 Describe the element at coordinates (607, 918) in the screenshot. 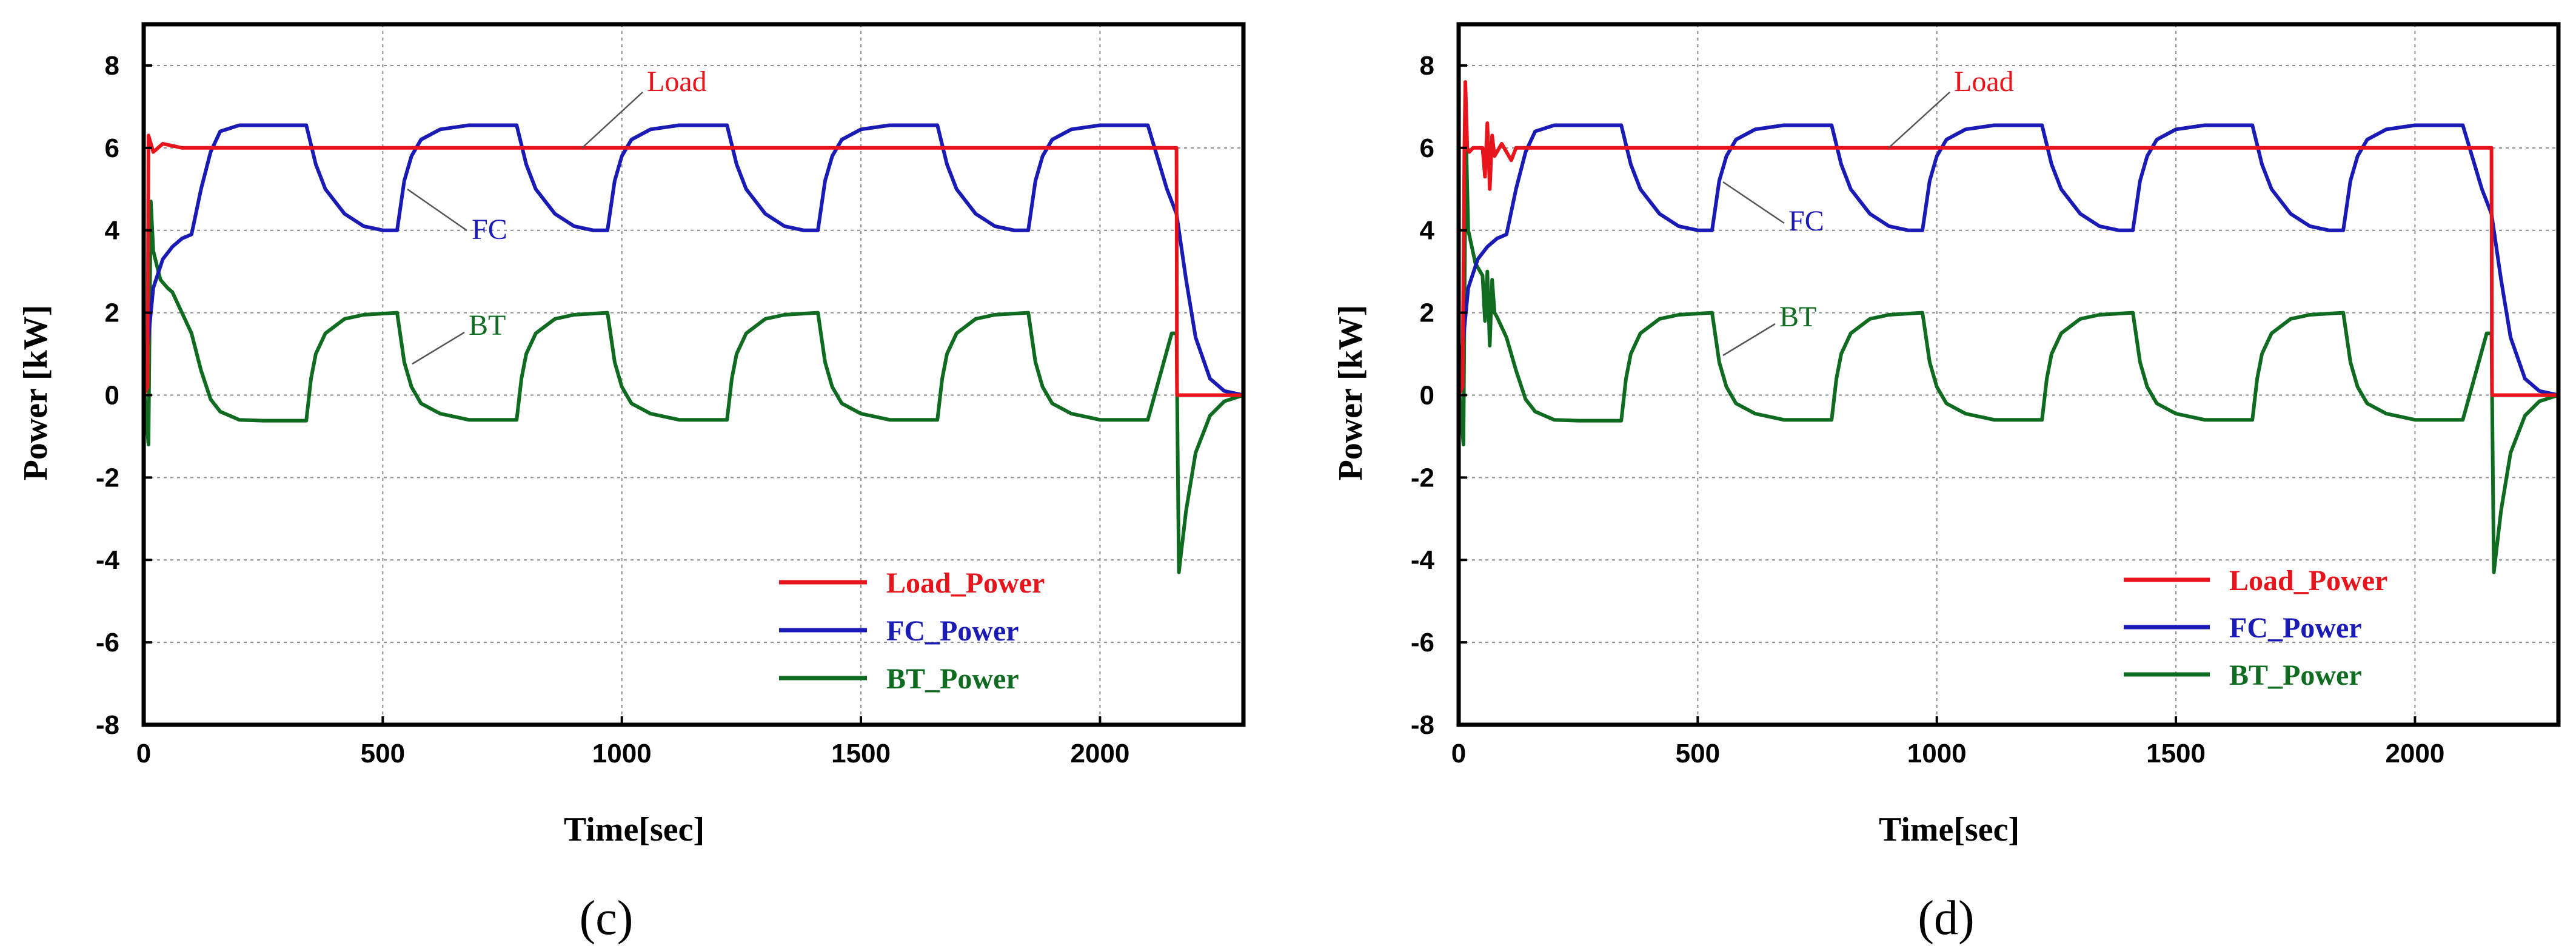

I see `panel-label: (c)` at that location.